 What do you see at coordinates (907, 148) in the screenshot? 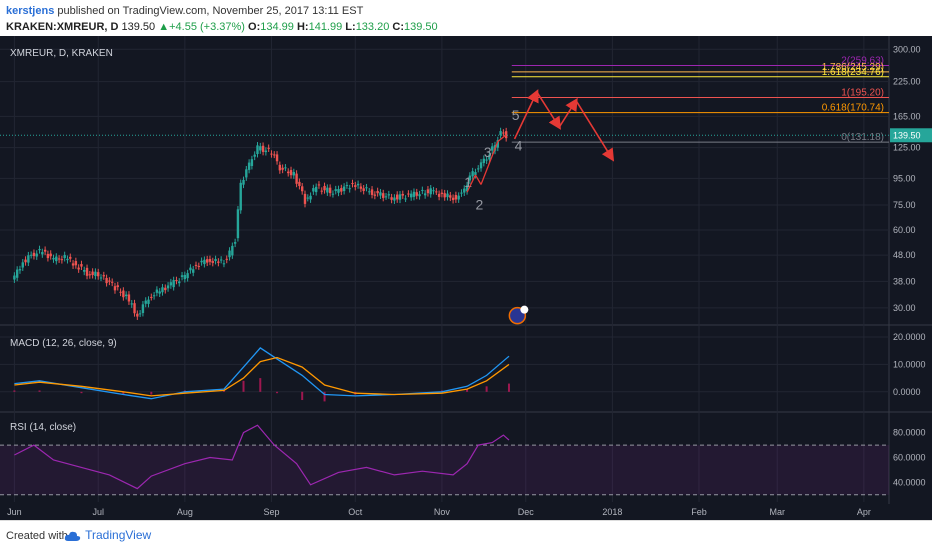
I see `y-tick-label: 125.00` at bounding box center [907, 148].